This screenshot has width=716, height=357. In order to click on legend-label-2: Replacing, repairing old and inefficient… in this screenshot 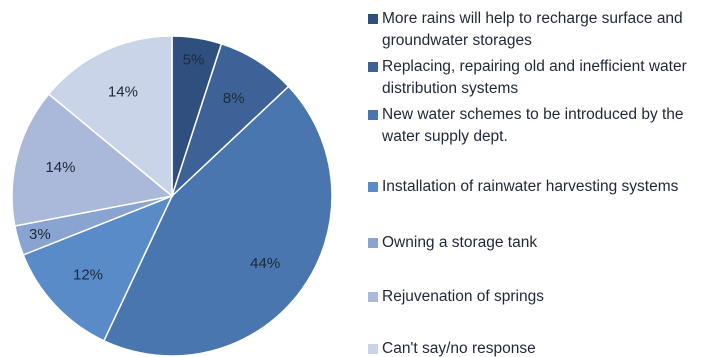, I will do `click(534, 77)`.